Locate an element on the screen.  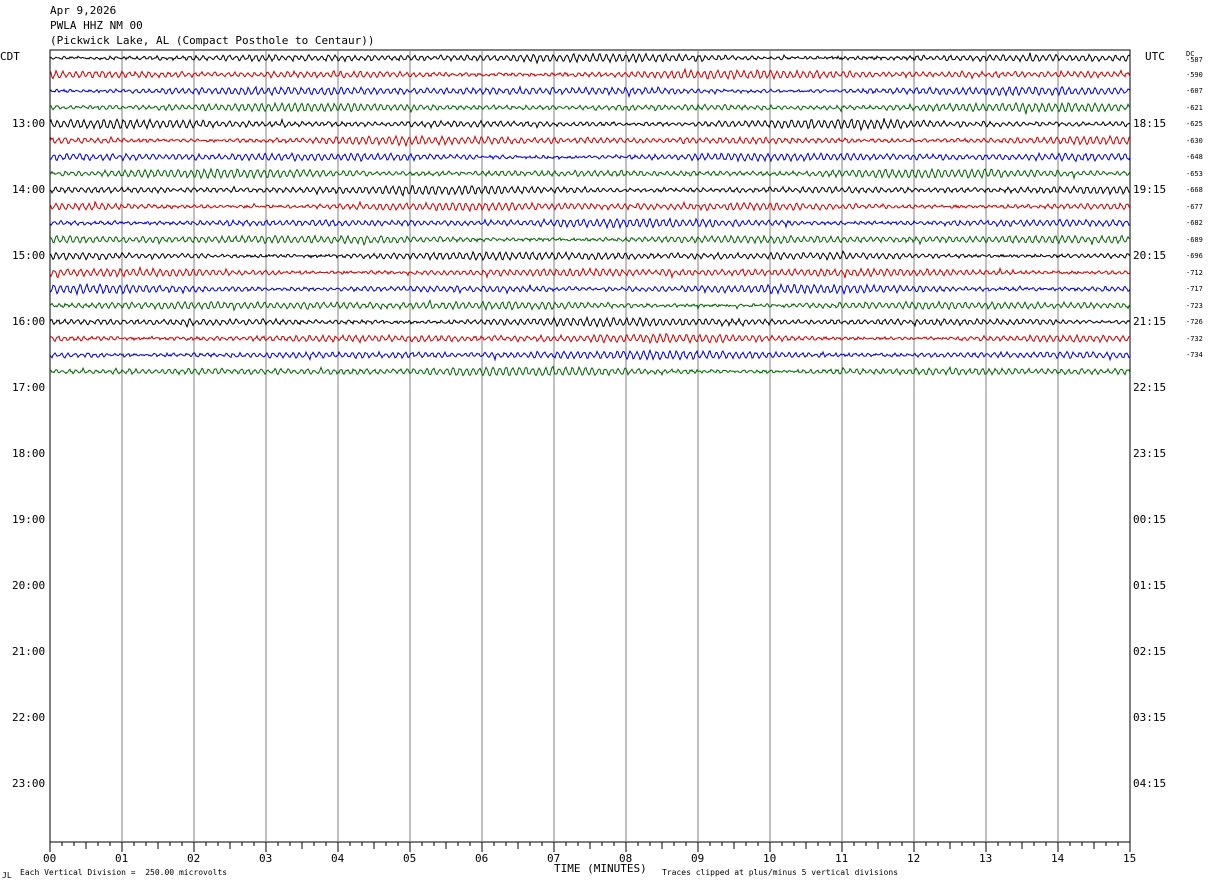
dc-offset-value: -668 is located at coordinates (1194, 190).